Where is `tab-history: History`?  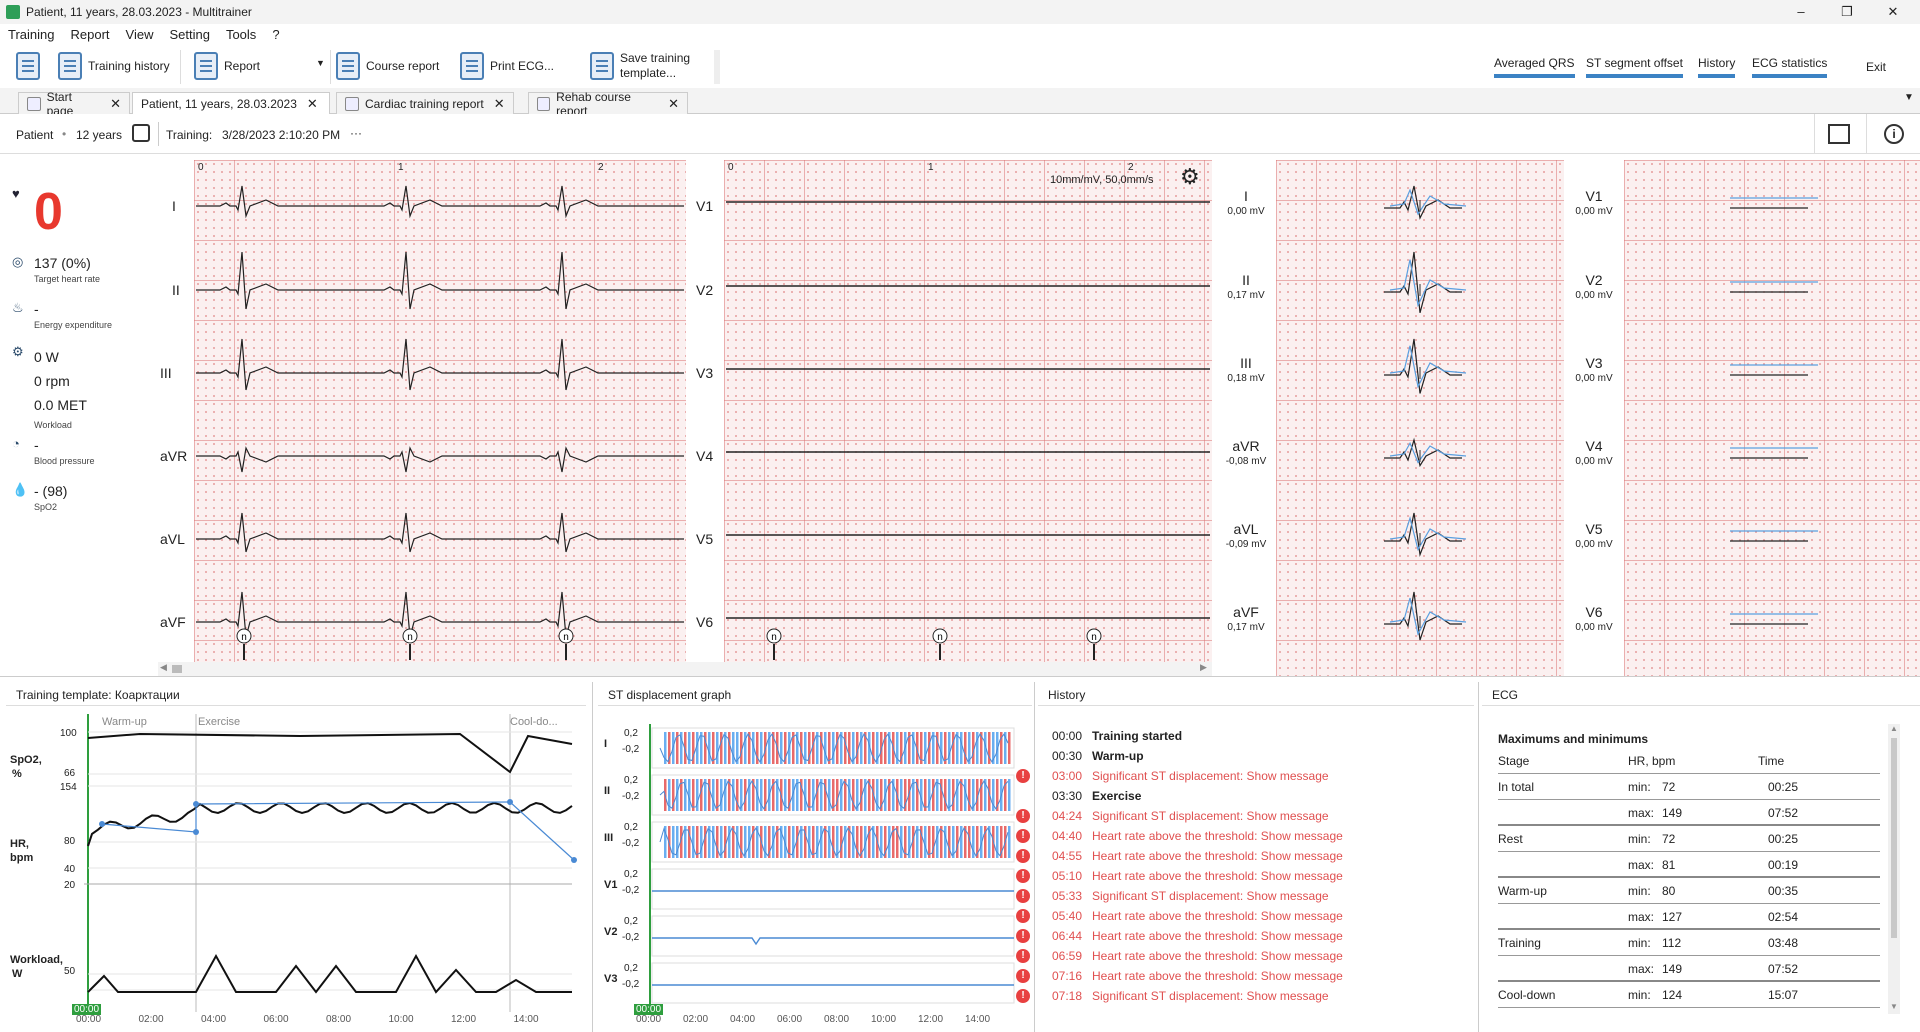
tab-history: History is located at coordinates (1717, 67).